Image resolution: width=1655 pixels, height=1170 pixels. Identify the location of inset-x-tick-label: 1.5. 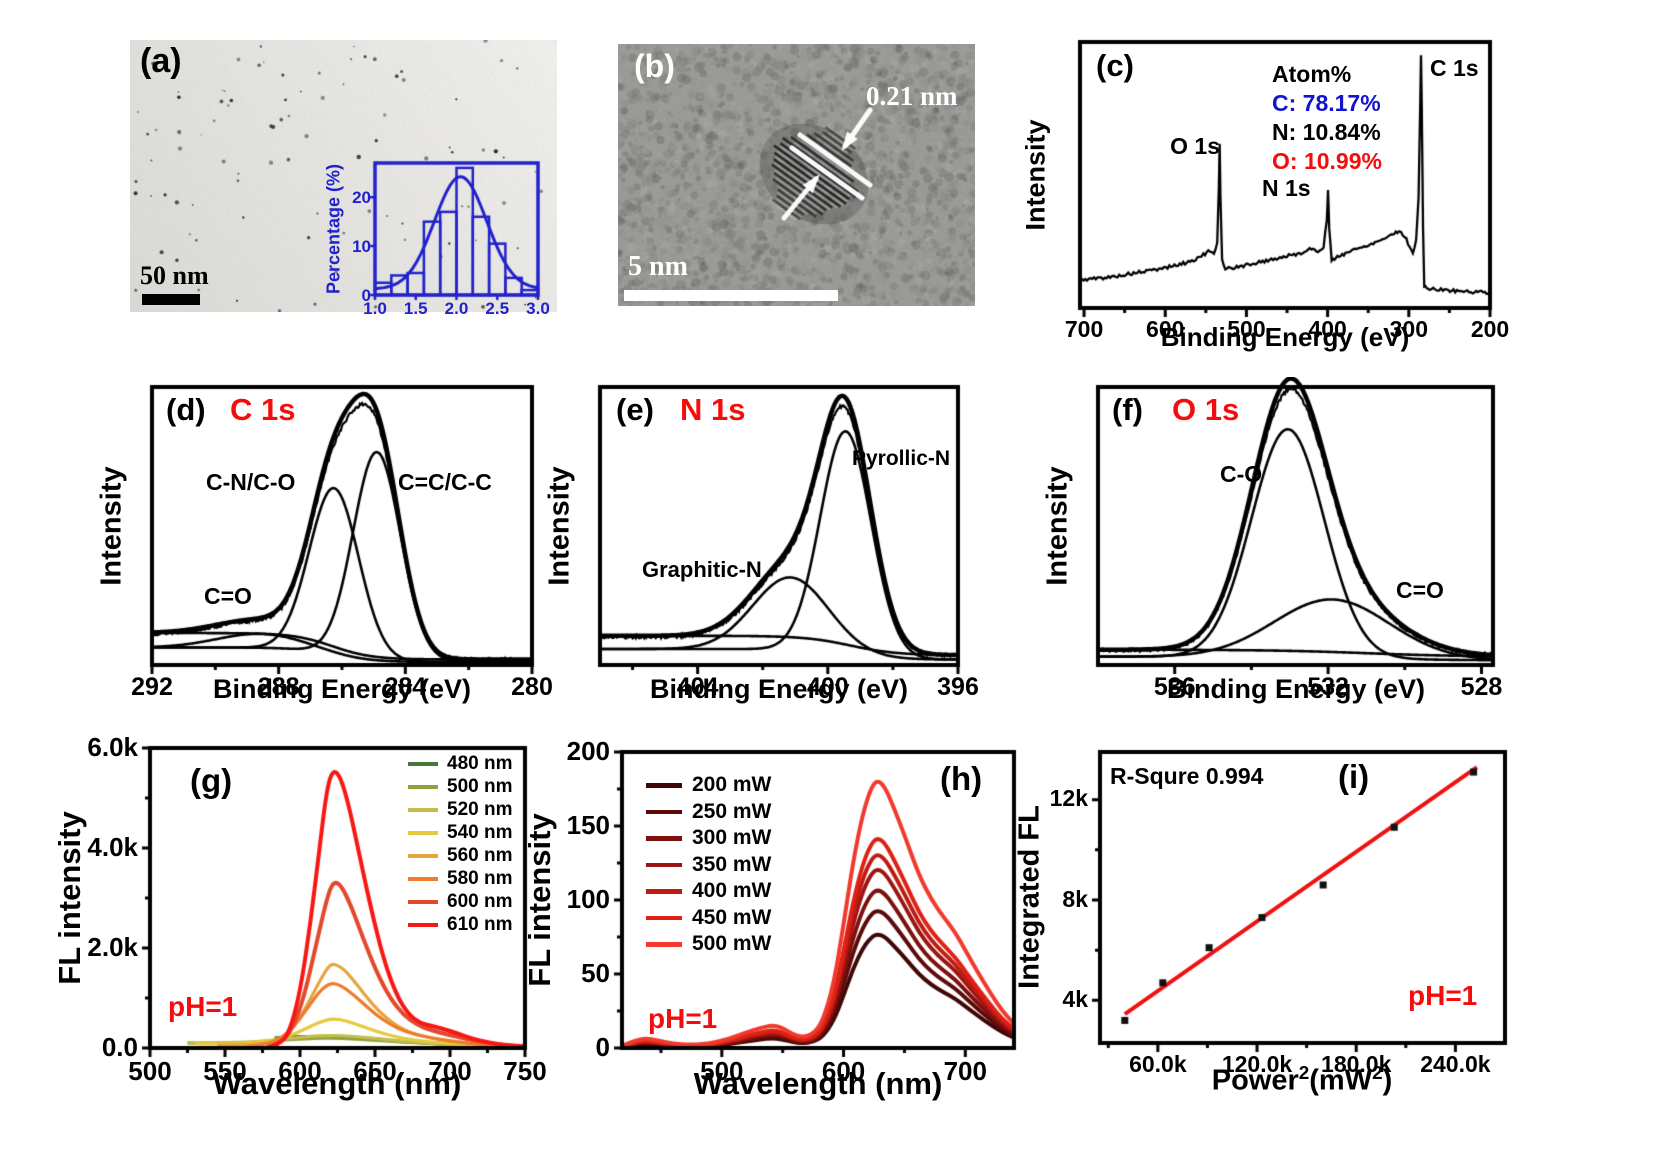
(415, 308).